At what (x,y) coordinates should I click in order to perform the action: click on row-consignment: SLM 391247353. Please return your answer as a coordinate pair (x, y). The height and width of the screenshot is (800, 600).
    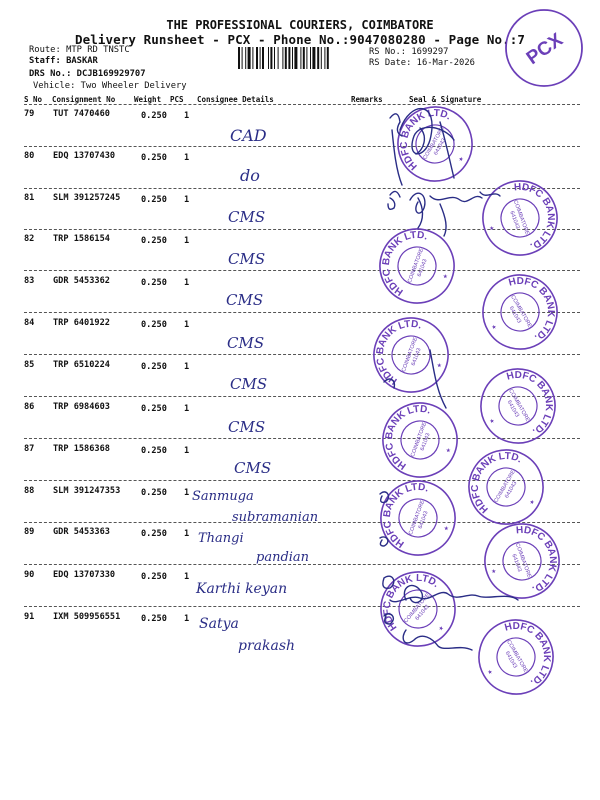
    Looking at the image, I should click on (87, 491).